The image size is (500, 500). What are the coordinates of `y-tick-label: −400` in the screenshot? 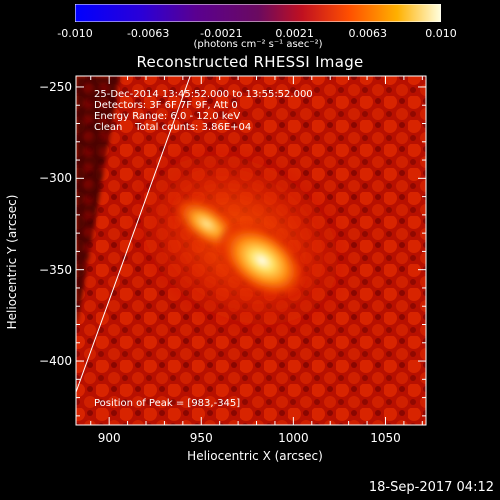 It's located at (55, 361).